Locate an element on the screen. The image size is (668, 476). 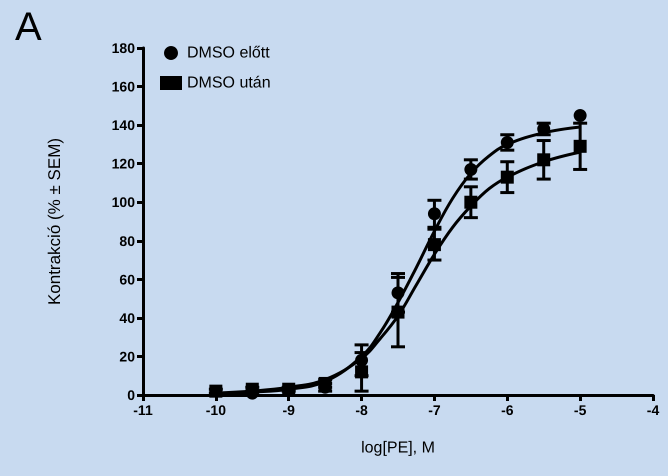
y-tick-label: 20 is located at coordinates (127, 356).